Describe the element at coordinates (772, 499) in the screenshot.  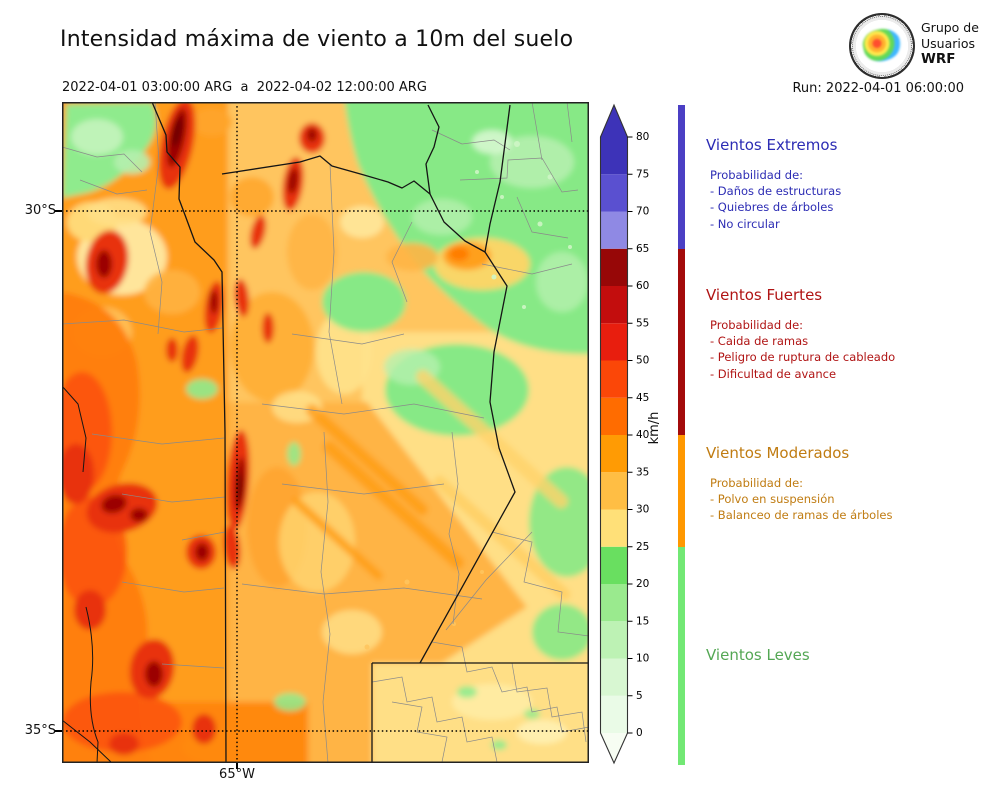
I see `legend-item: - Polvo en suspensión` at that location.